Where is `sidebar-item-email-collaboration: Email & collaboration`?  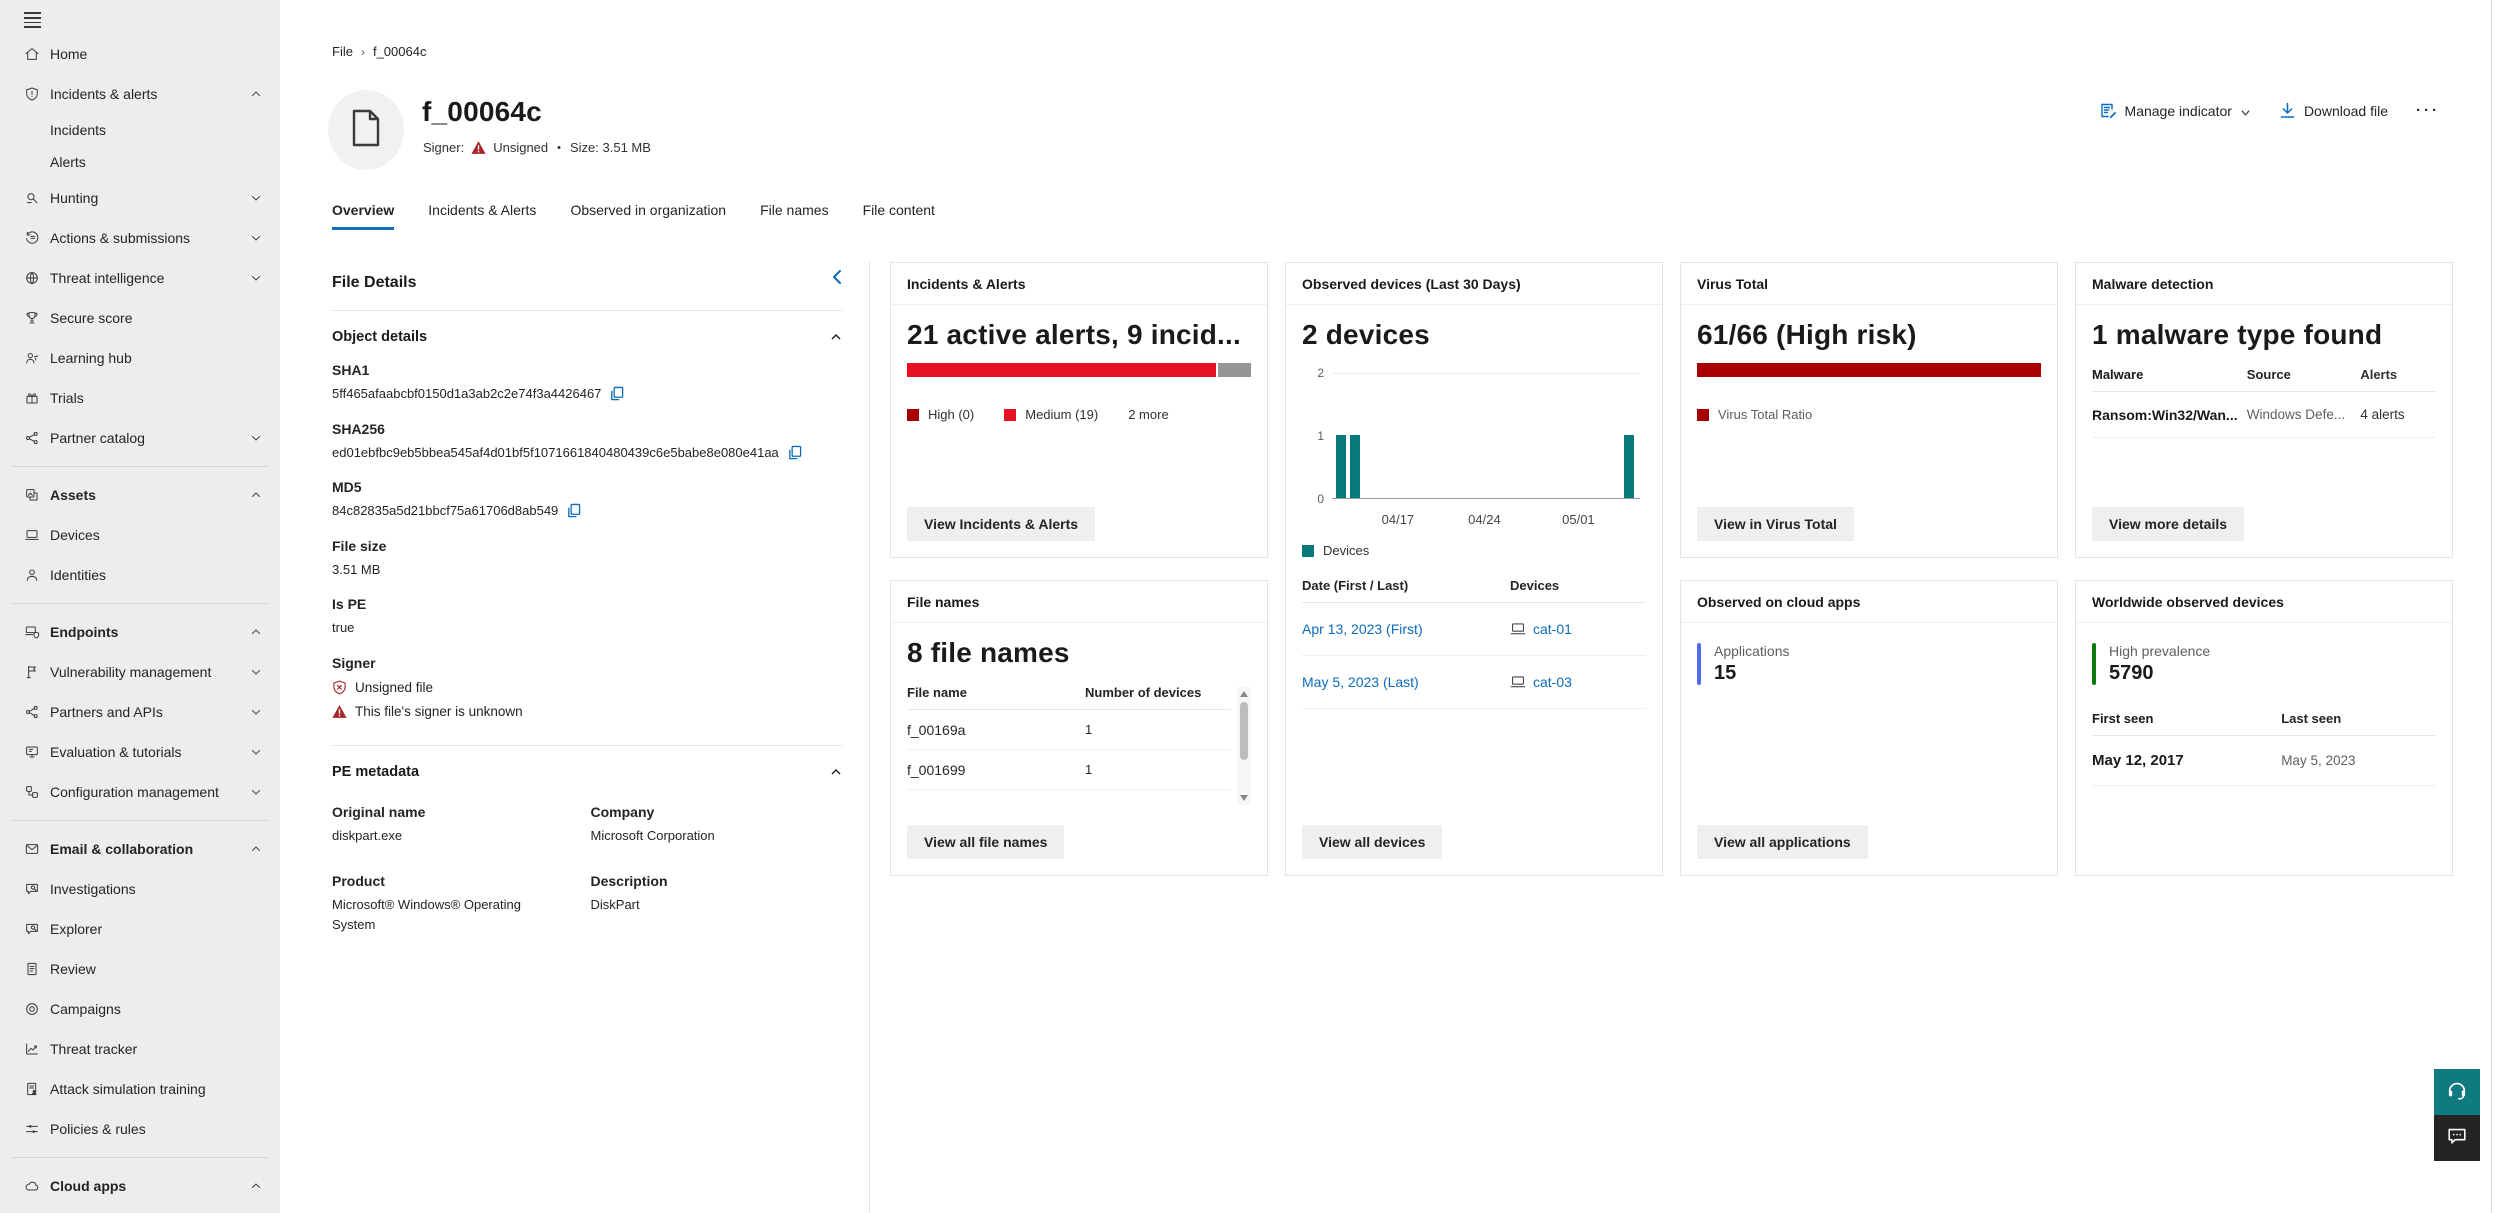
sidebar-item-email-collaboration: Email & collaboration is located at coordinates (140, 849).